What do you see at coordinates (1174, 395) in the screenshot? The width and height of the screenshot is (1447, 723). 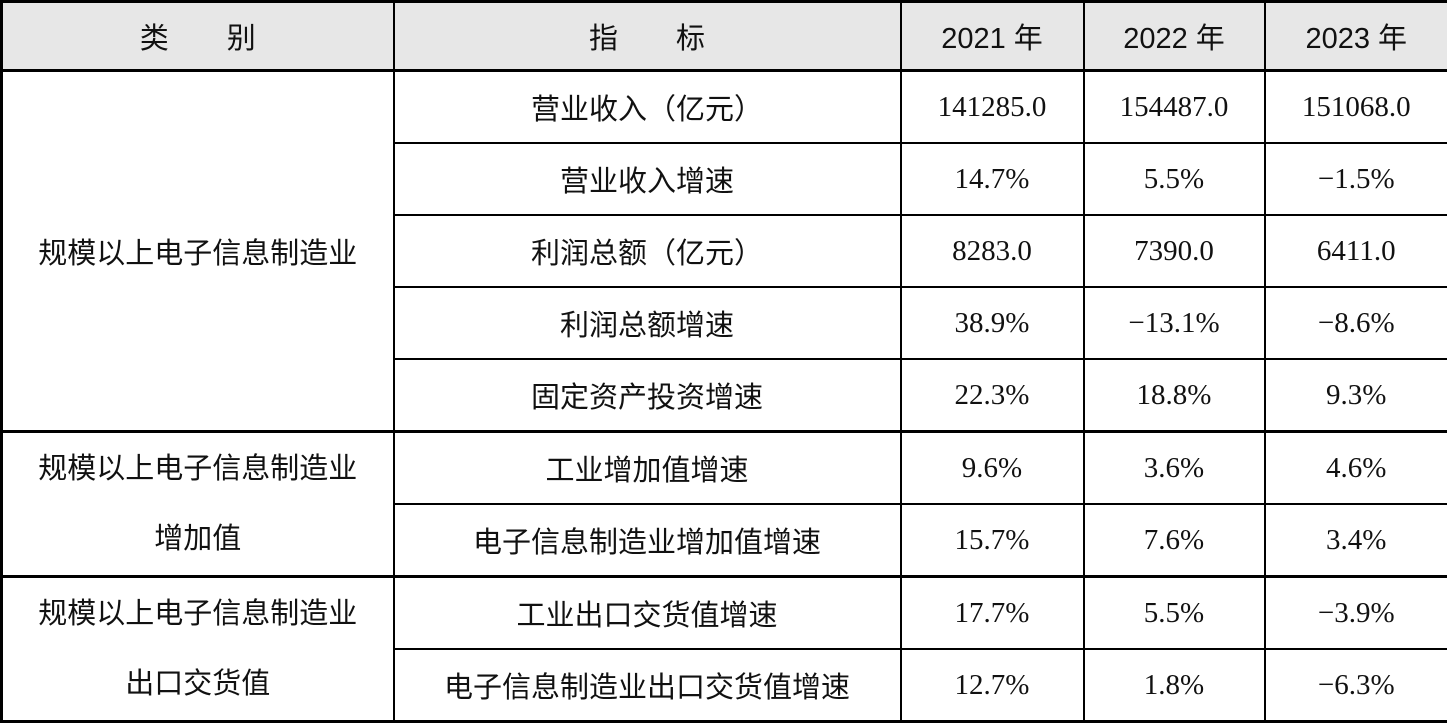 I see `value-cell: 18.8%` at bounding box center [1174, 395].